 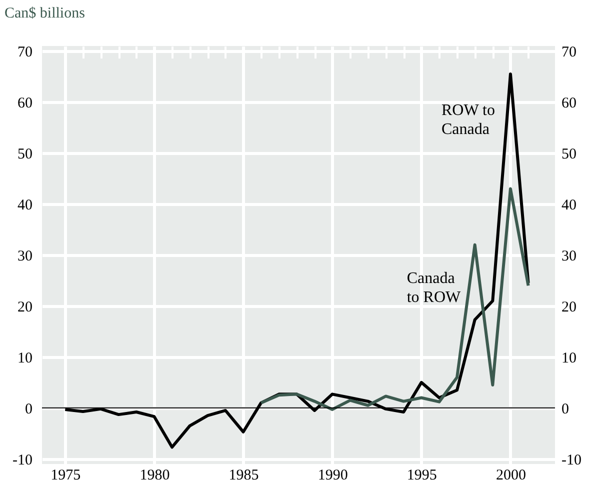 What do you see at coordinates (25, 154) in the screenshot?
I see `y-tick-label: 50` at bounding box center [25, 154].